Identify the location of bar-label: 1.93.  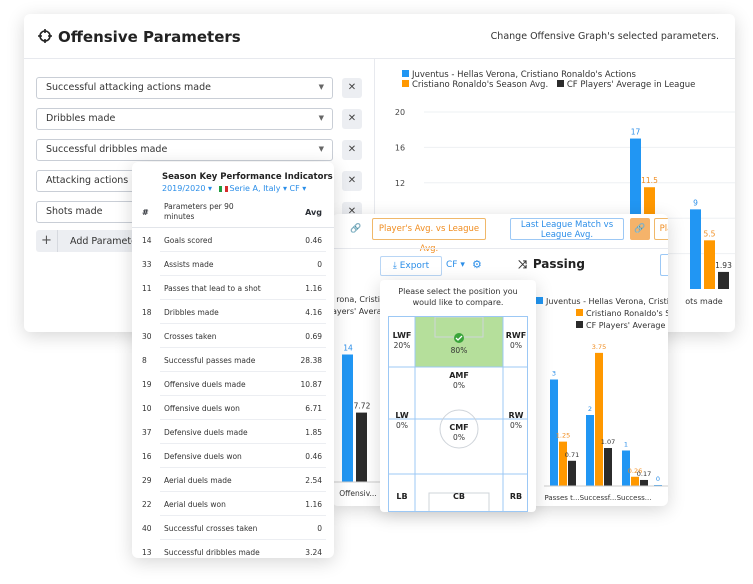
(723, 265).